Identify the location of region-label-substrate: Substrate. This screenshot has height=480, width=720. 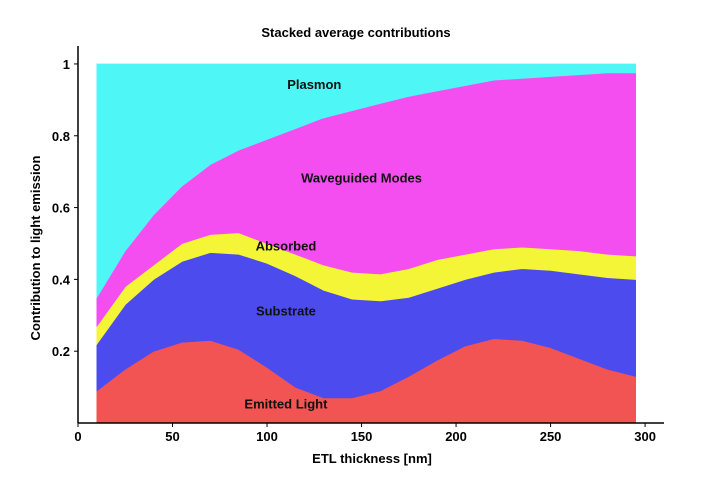
(286, 310).